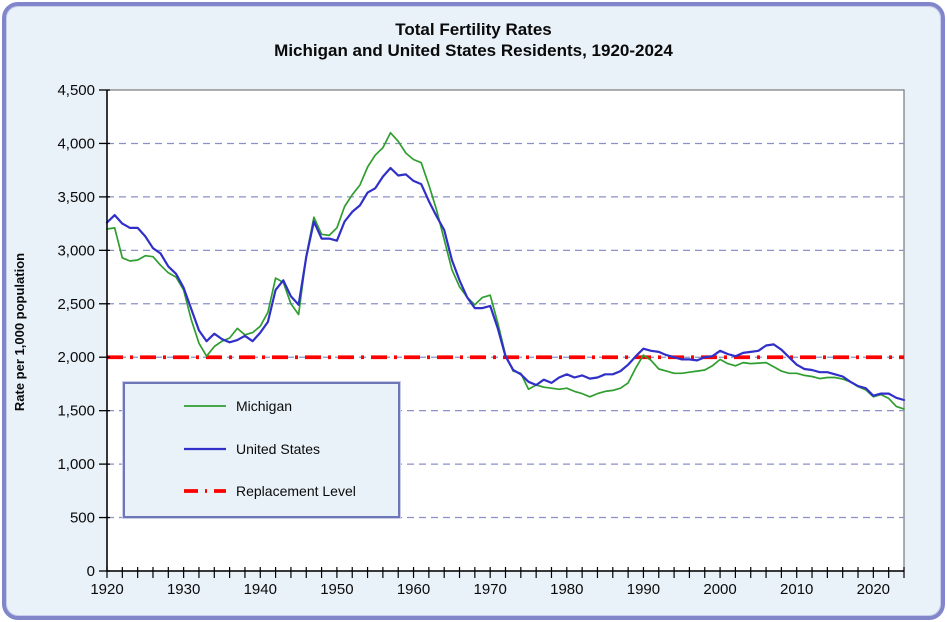  Describe the element at coordinates (296, 491) in the screenshot. I see `legend-label: Replacement Level` at that location.